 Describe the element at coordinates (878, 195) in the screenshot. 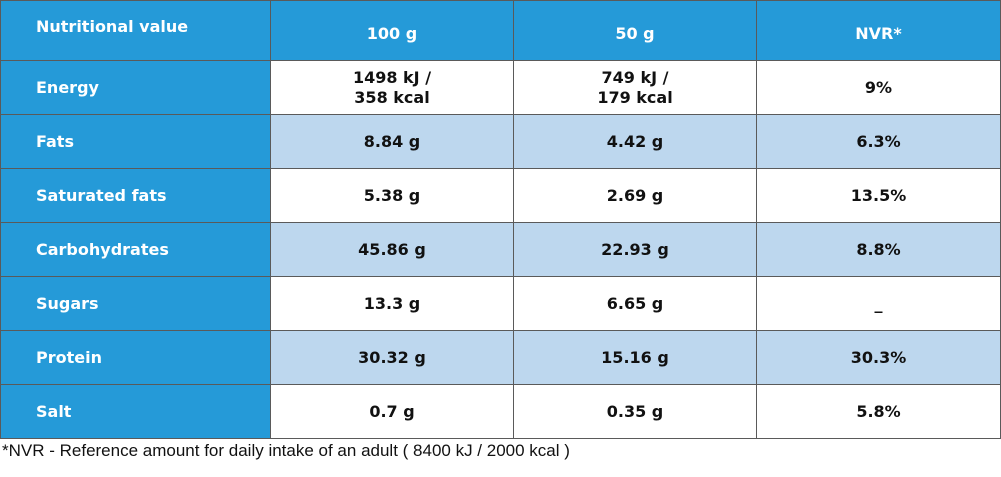

I see `cell-saturated-fats-nvr: 13.5%` at that location.